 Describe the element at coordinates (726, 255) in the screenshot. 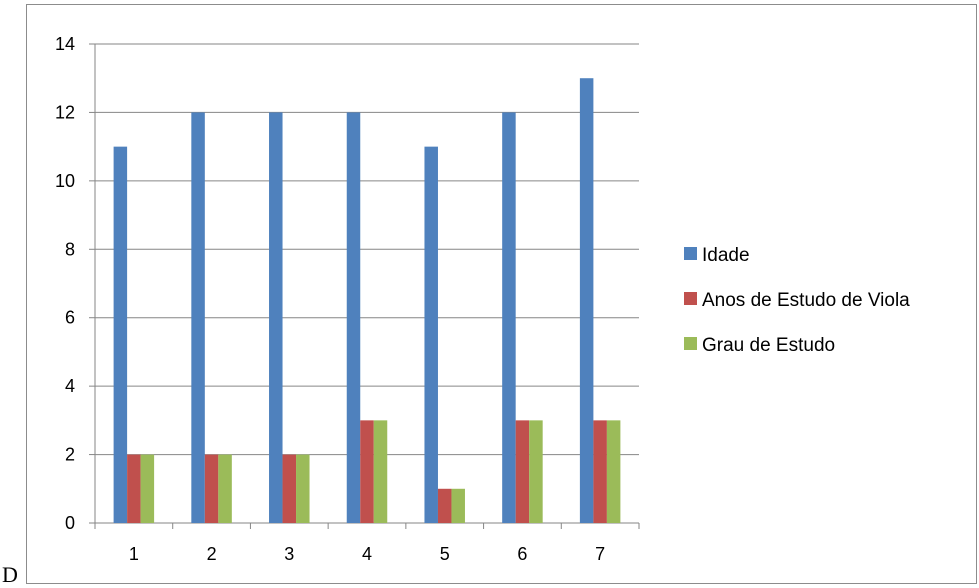

I see `legend-label: Idade` at that location.